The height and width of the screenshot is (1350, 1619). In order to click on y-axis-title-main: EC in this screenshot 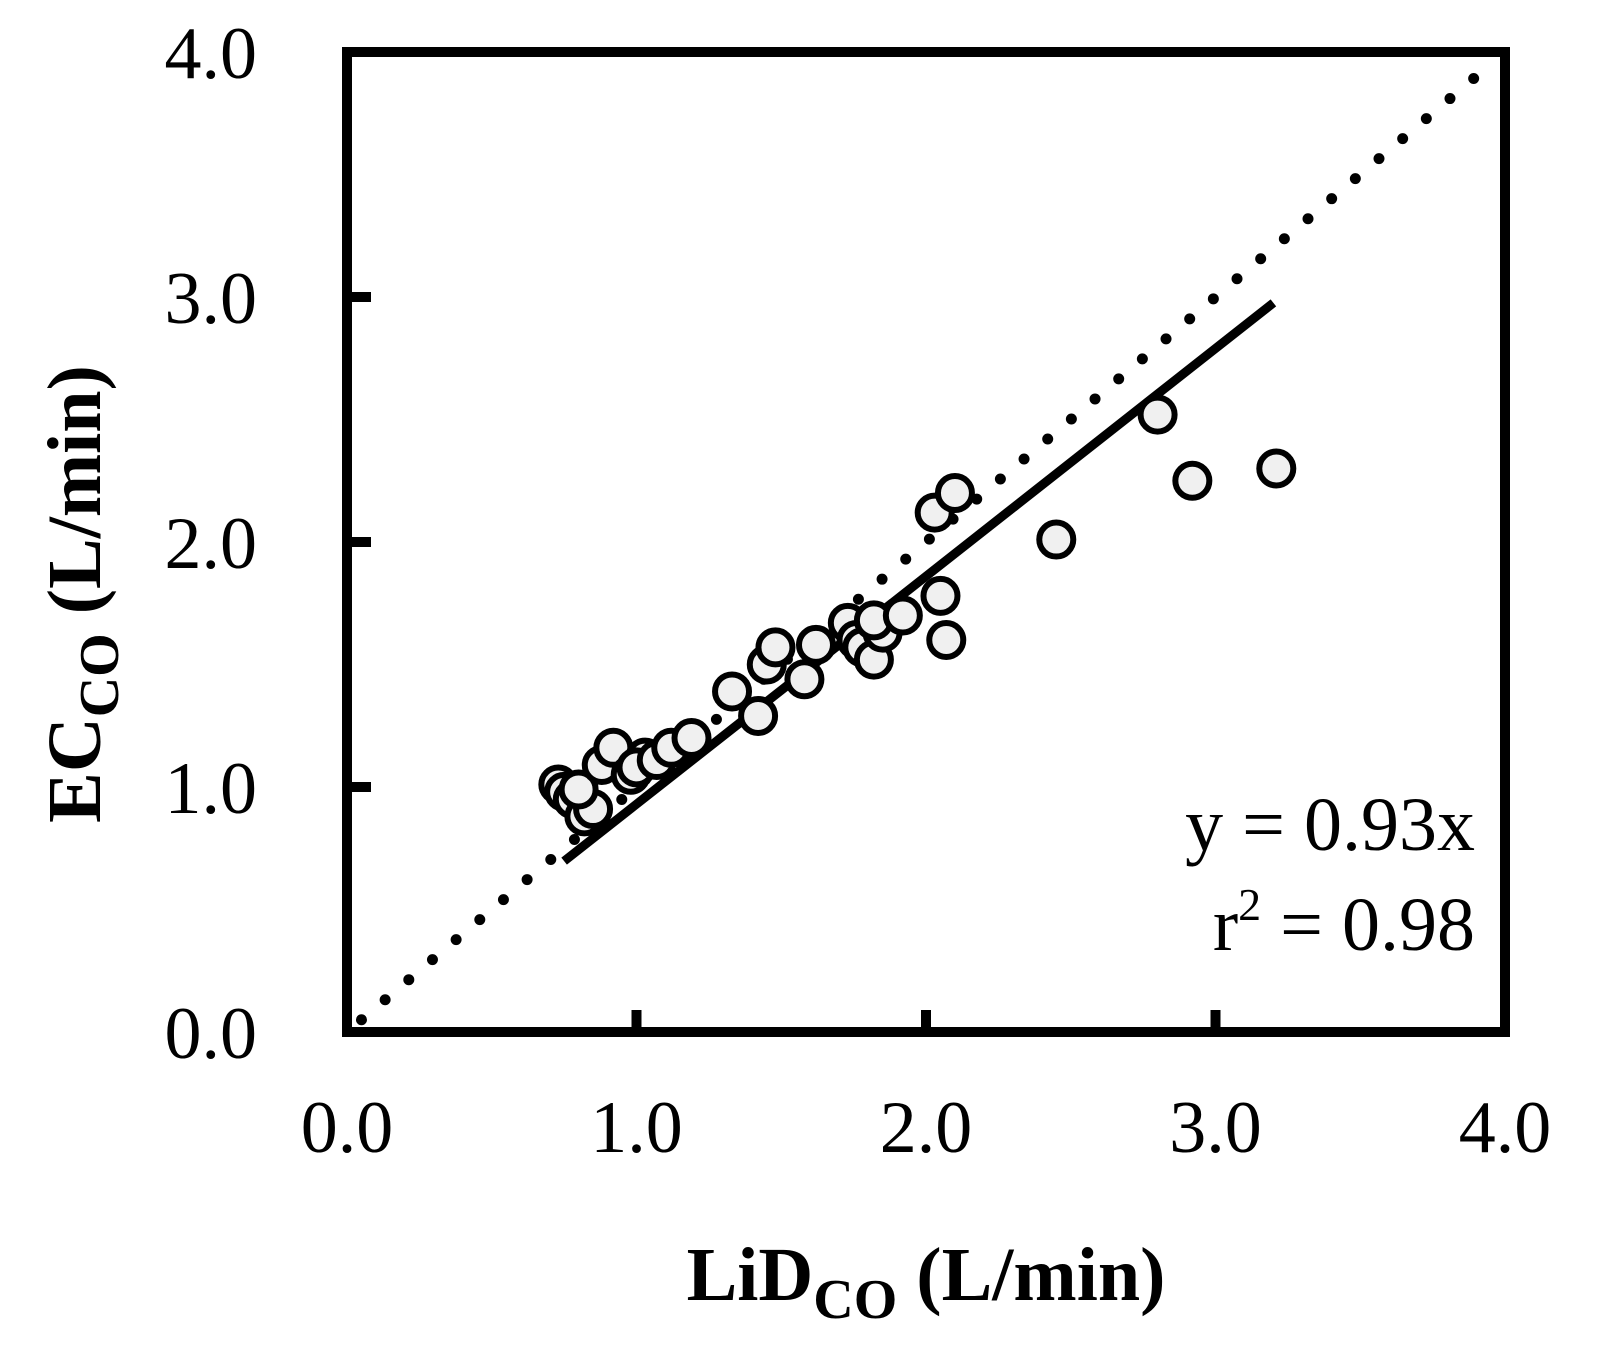, I will do `click(75, 770)`.